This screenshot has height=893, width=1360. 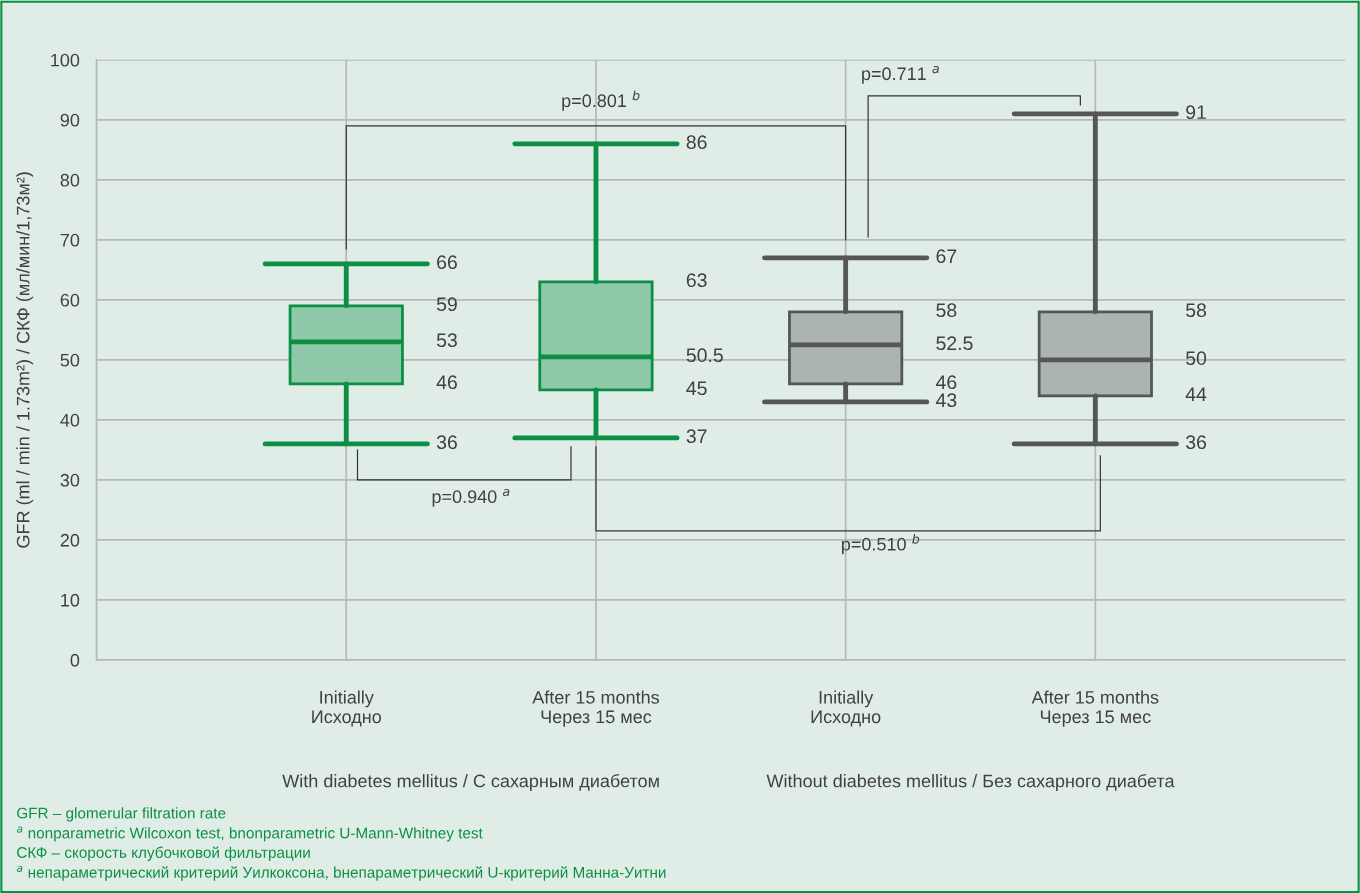 What do you see at coordinates (471, 497) in the screenshot?
I see `annotation: p=0.940 $^{a}$` at bounding box center [471, 497].